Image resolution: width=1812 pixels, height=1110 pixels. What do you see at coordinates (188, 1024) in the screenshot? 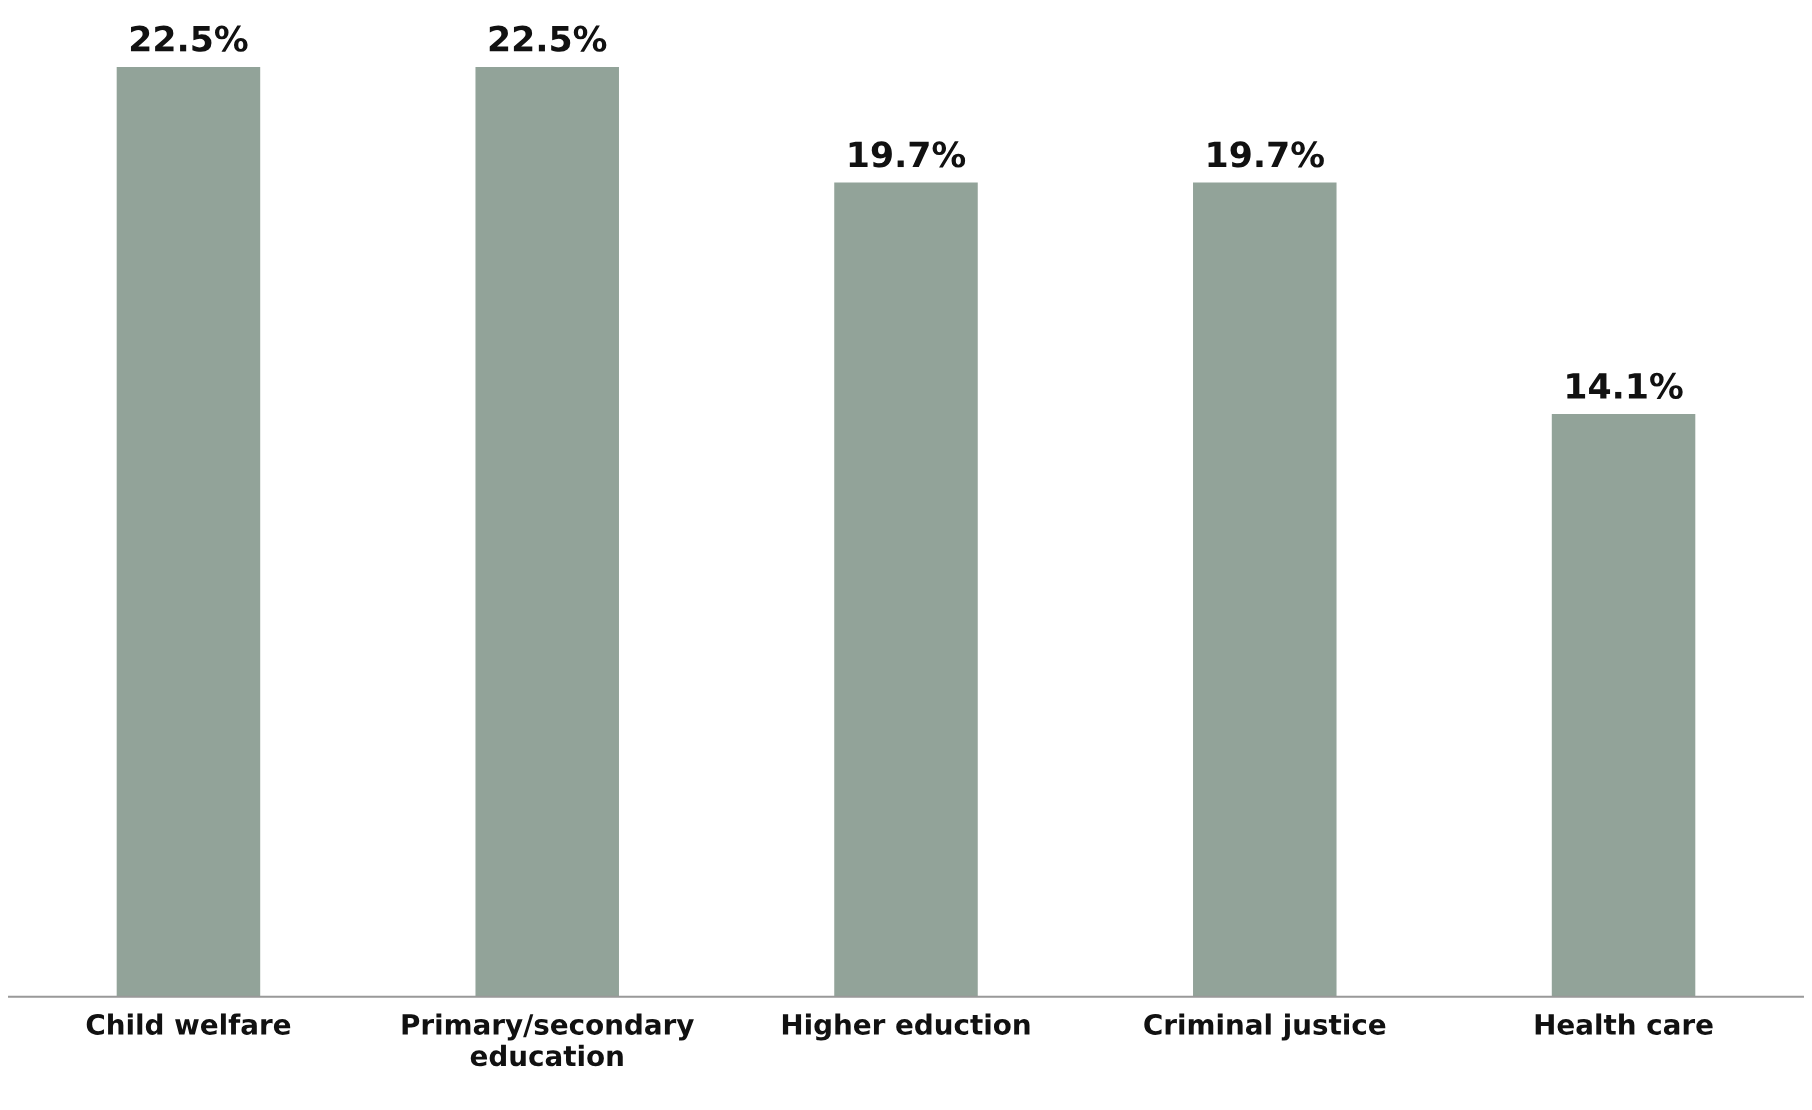
I see `x-tick-label: Child welfare` at bounding box center [188, 1024].